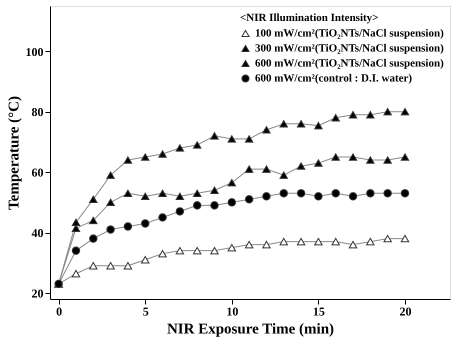  What do you see at coordinates (145, 311) in the screenshot?
I see `x-tick-label: 5` at bounding box center [145, 311].